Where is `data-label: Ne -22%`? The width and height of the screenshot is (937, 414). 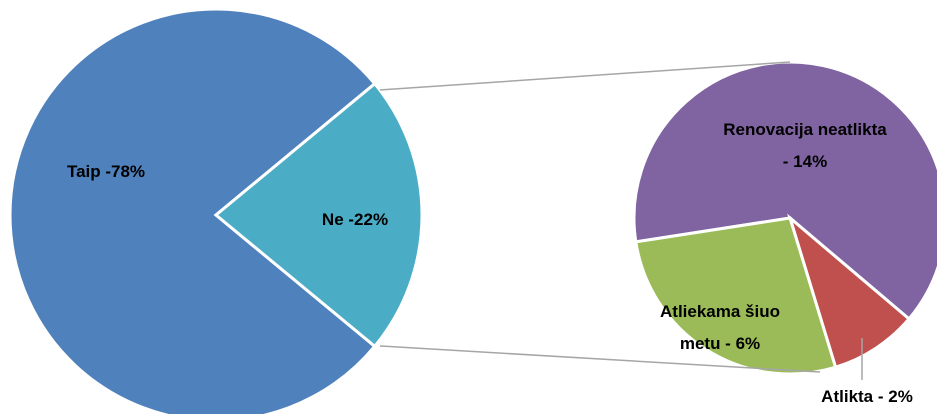
data-label: Ne -22% is located at coordinates (355, 219).